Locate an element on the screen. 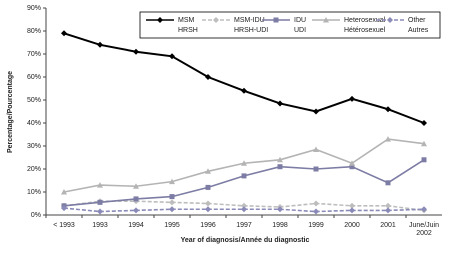 This screenshot has height=258, width=450. x-tick-label: 1994 is located at coordinates (136, 225).